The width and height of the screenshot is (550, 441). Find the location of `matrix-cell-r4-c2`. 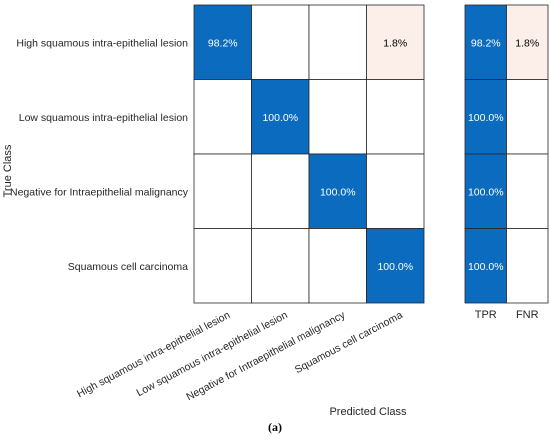

matrix-cell-r4-c2 is located at coordinates (280, 266).